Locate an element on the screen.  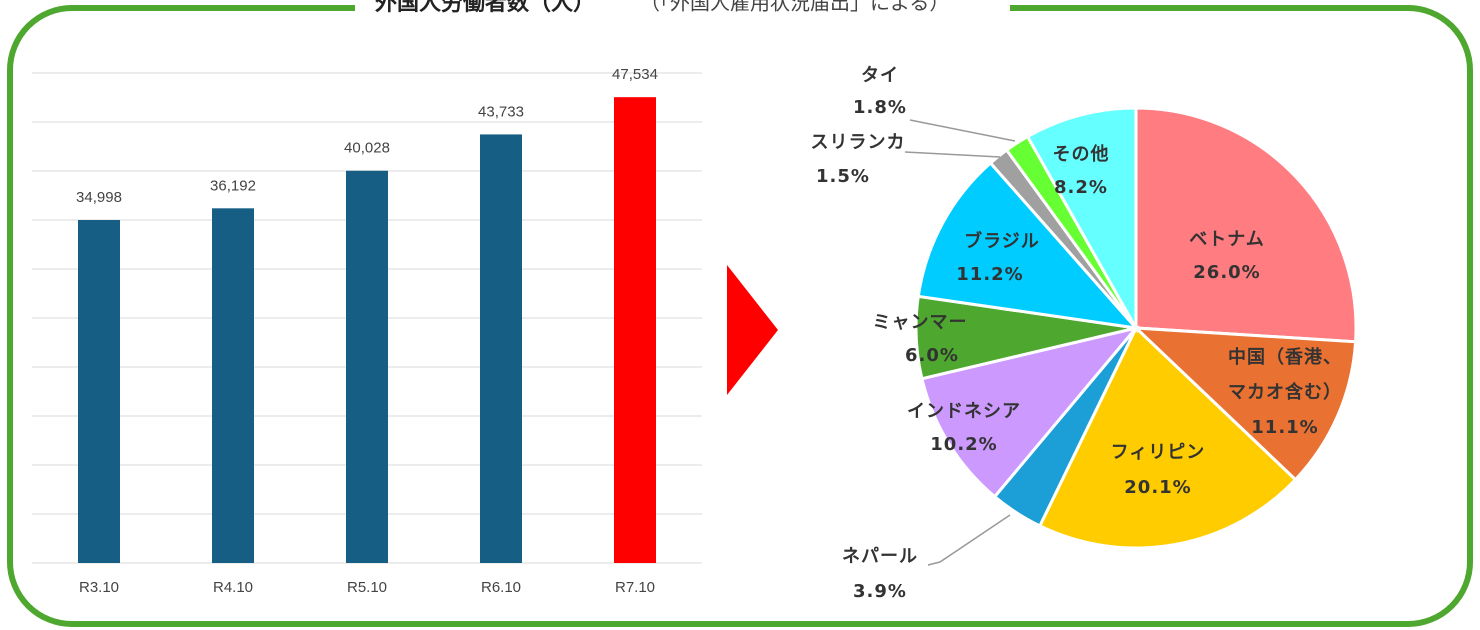
value-label: 47,534 is located at coordinates (635, 74).